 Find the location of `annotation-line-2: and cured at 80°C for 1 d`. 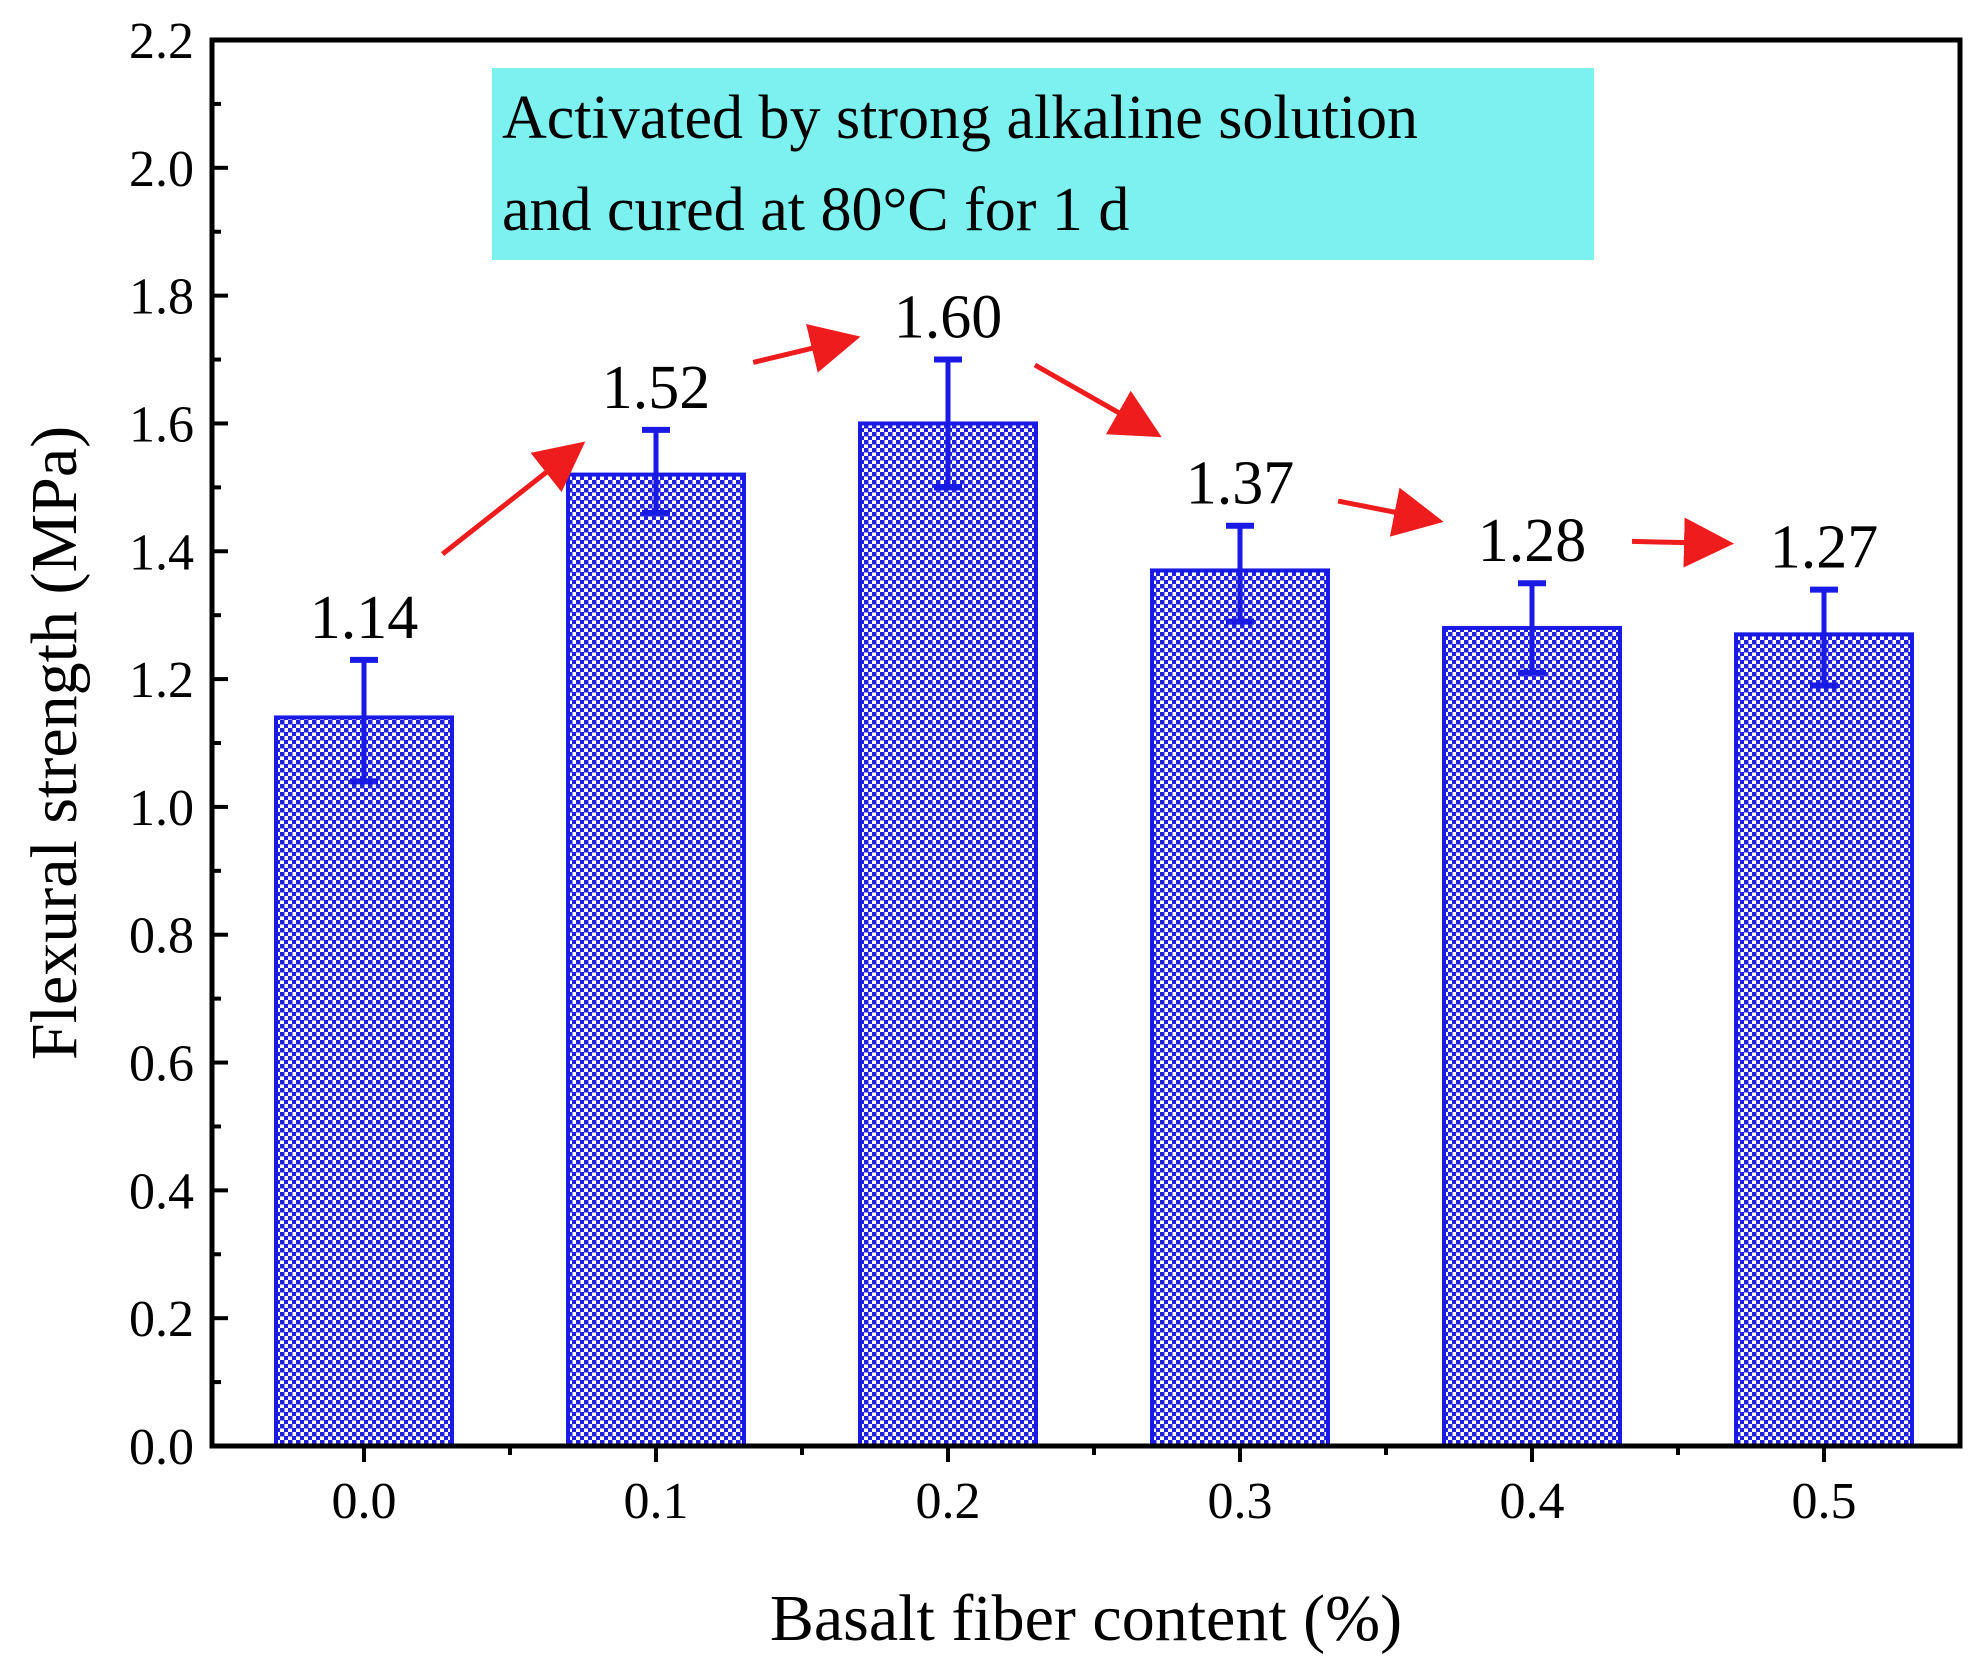

annotation-line-2: and cured at 80°C for 1 d is located at coordinates (815, 210).